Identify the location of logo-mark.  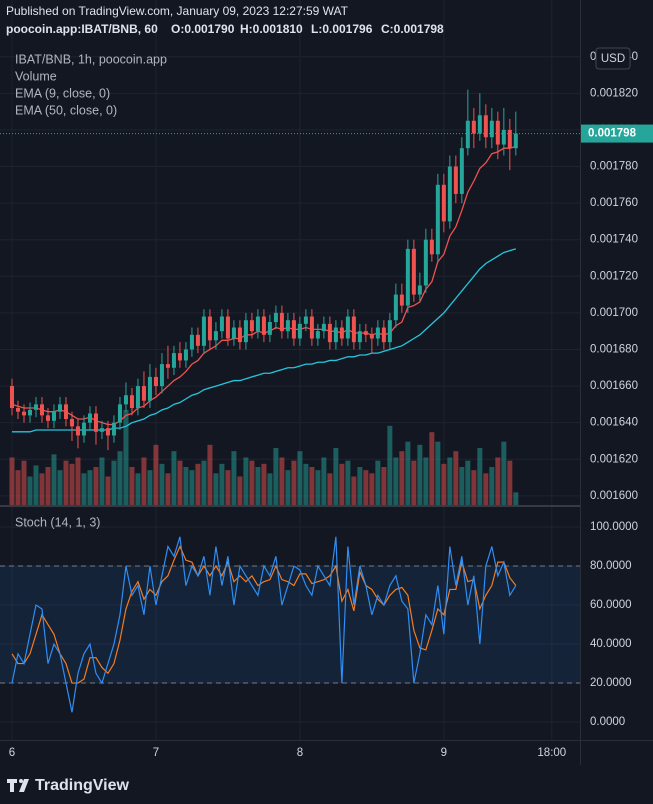
(24, 785).